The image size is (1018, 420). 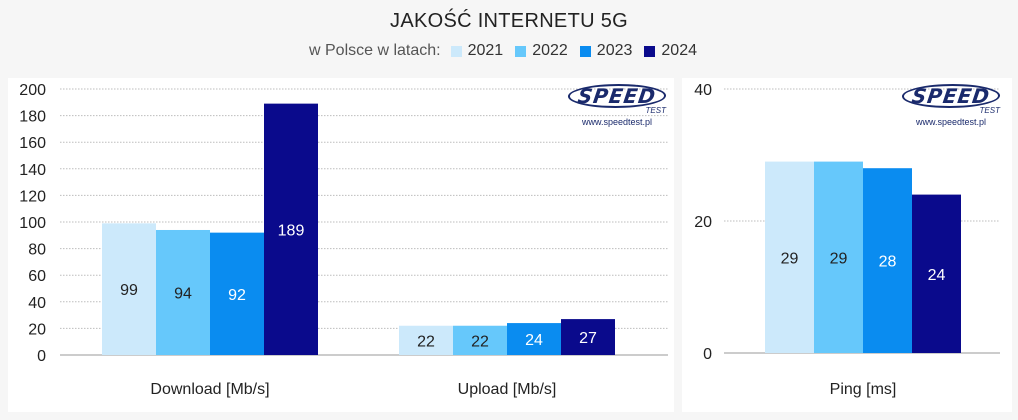 I want to click on legend-item-2021: 2021, so click(x=477, y=51).